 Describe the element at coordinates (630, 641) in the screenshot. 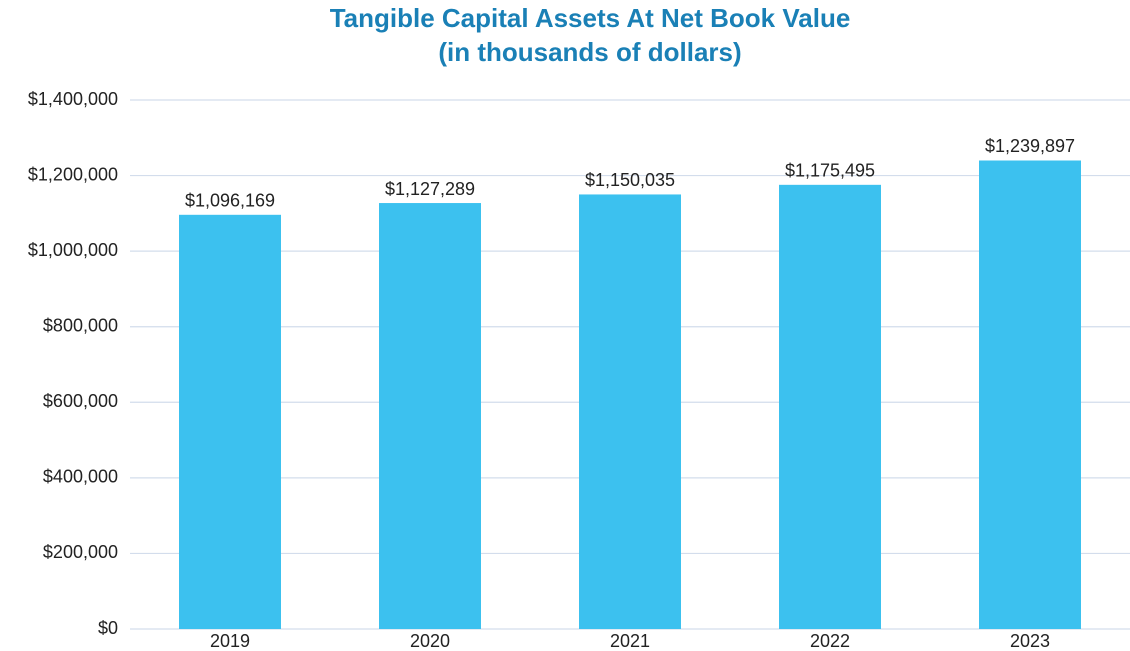

I see `x-tick-label: 2021` at that location.